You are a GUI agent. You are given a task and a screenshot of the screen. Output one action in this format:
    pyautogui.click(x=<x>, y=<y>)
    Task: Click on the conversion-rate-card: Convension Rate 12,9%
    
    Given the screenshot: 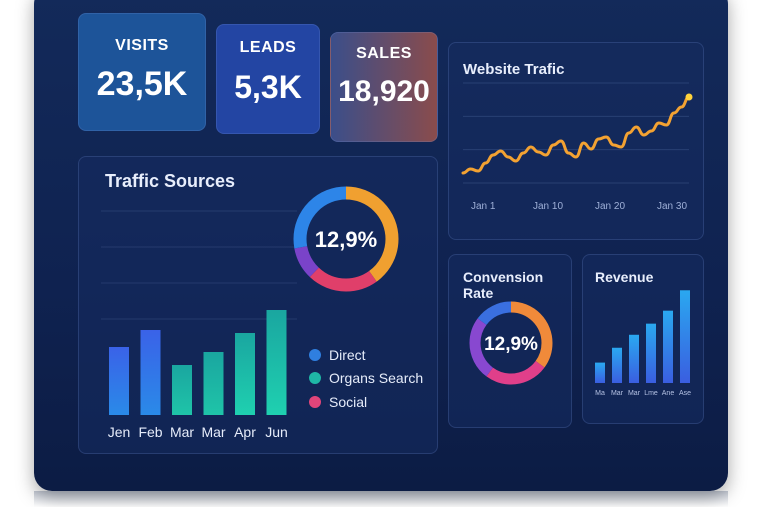 What is the action you would take?
    pyautogui.click(x=510, y=341)
    